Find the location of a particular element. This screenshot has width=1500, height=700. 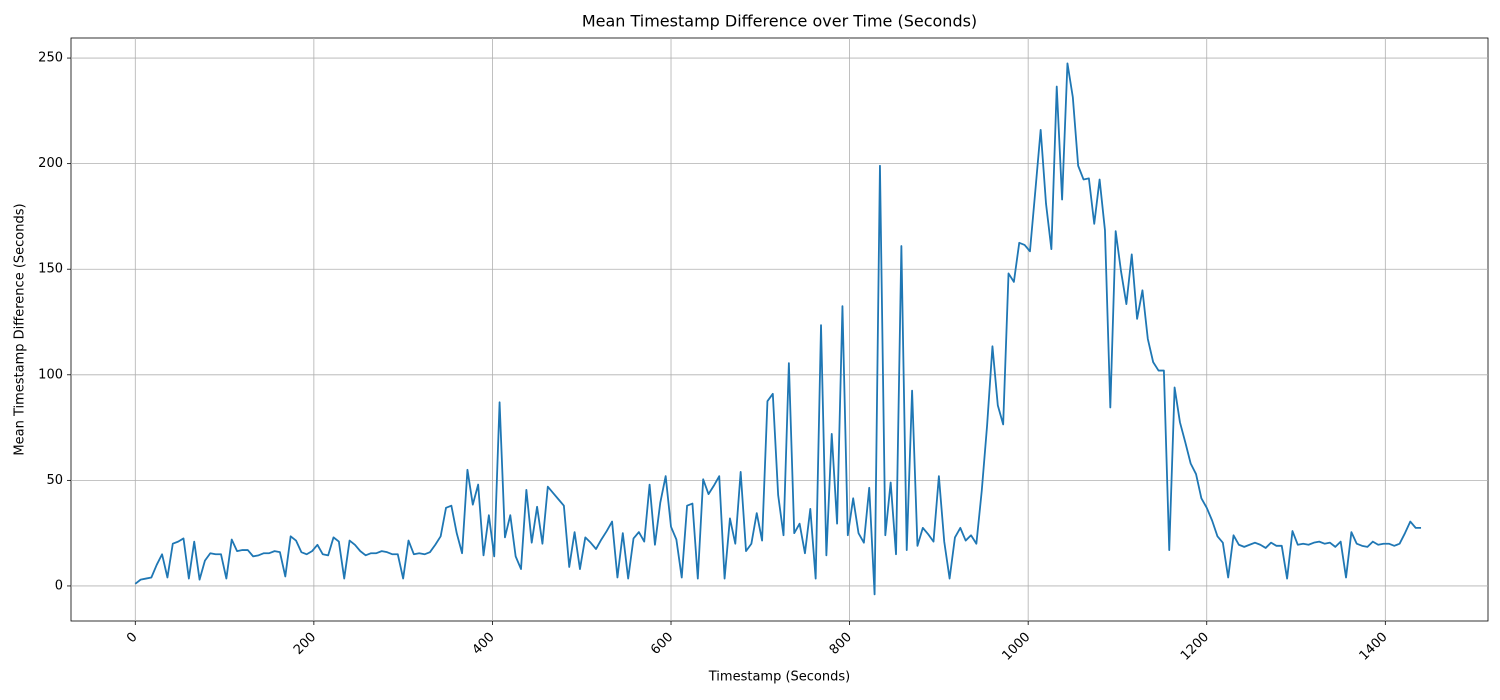

x-tick-label: 400 is located at coordinates (484, 644).